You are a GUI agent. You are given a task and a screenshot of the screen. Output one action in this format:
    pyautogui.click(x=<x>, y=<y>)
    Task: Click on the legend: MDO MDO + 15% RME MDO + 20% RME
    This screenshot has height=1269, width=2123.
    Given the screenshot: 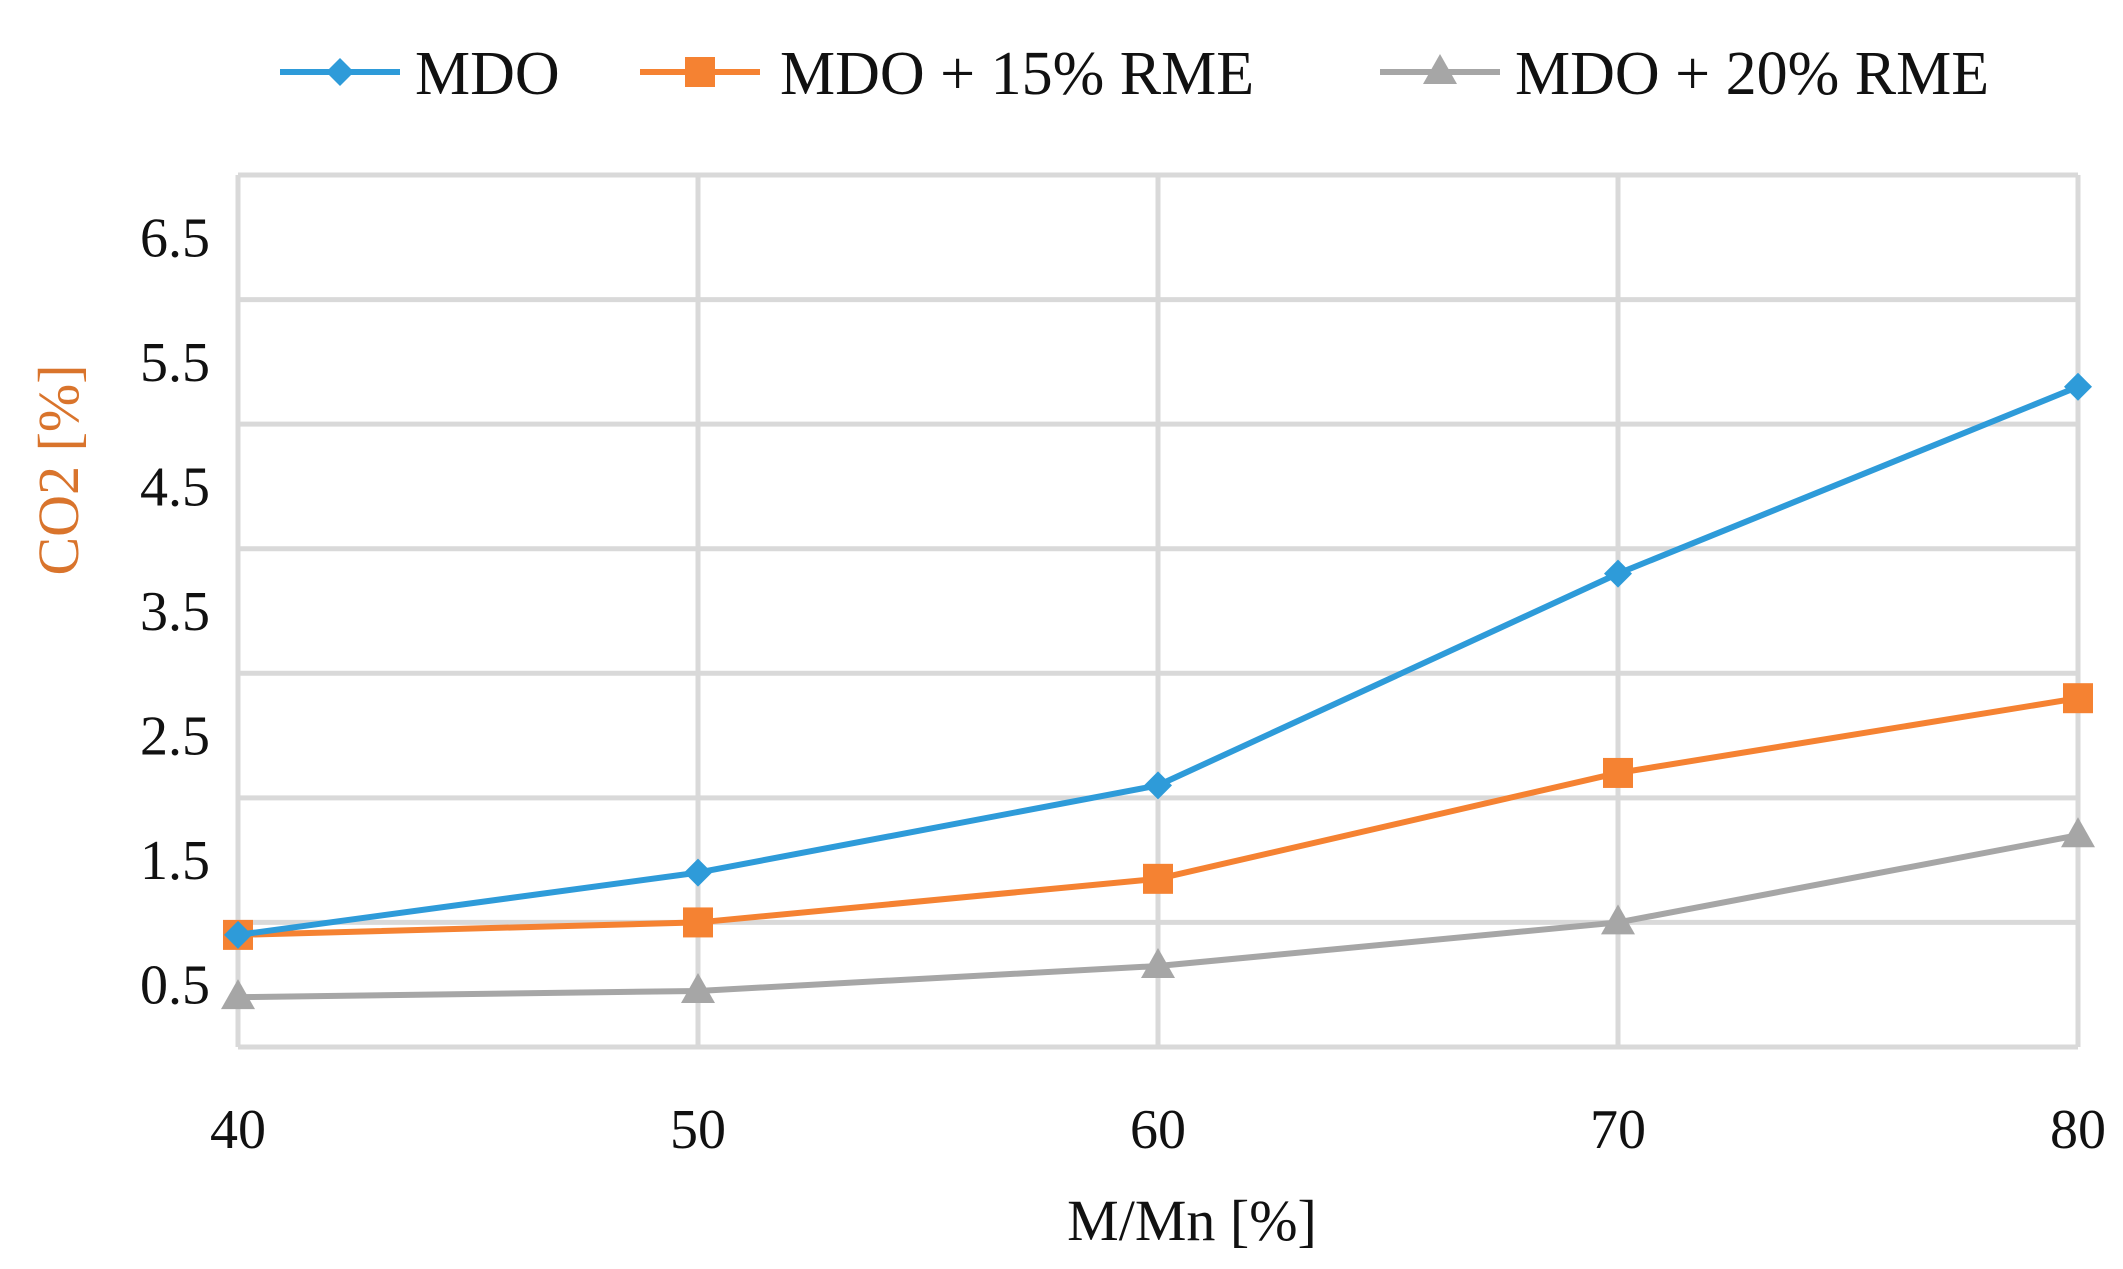 What is the action you would take?
    pyautogui.click(x=1134, y=74)
    